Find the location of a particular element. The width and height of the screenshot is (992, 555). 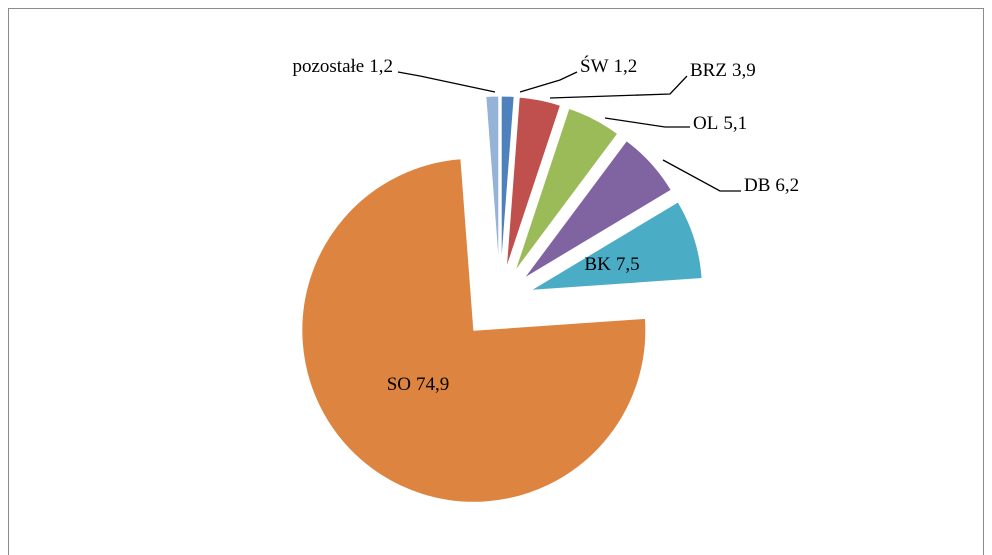

value-label: 74,9 is located at coordinates (432, 384).